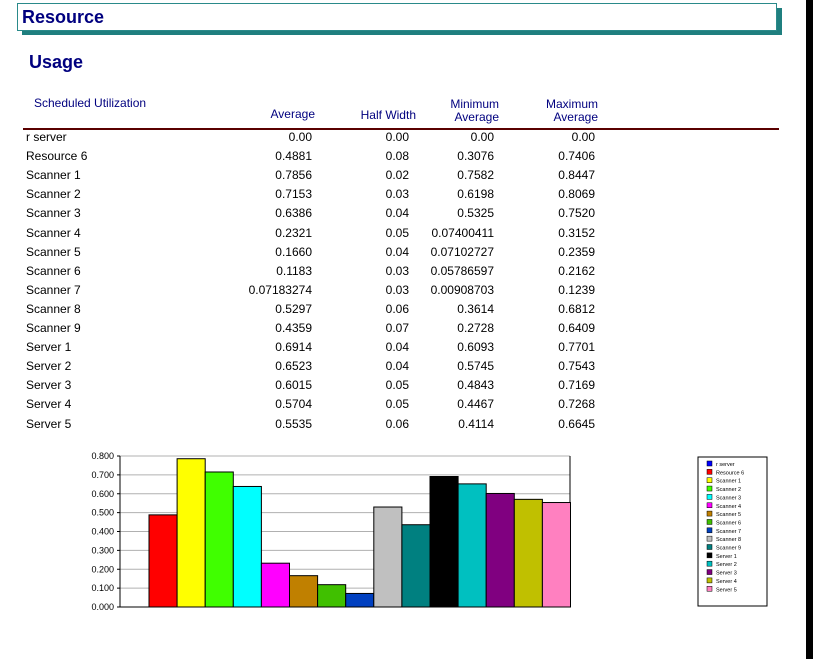 The image size is (813, 659). I want to click on table-row: Server 1 0.6914 0.04 0.6093 0.7701, so click(406, 349).